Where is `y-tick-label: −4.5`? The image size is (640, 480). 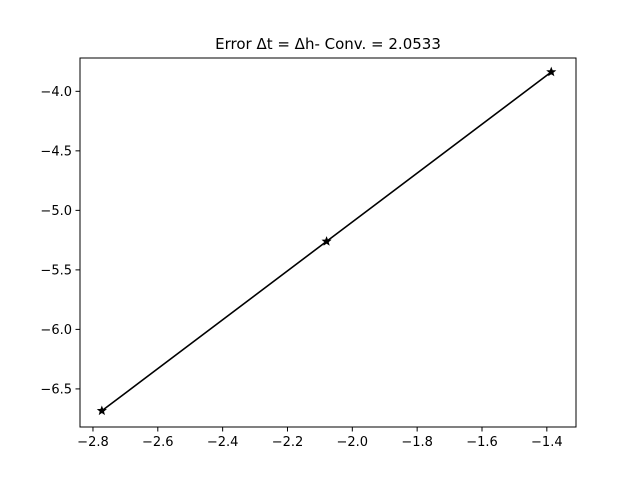
y-tick-label: −4.5 is located at coordinates (56, 151).